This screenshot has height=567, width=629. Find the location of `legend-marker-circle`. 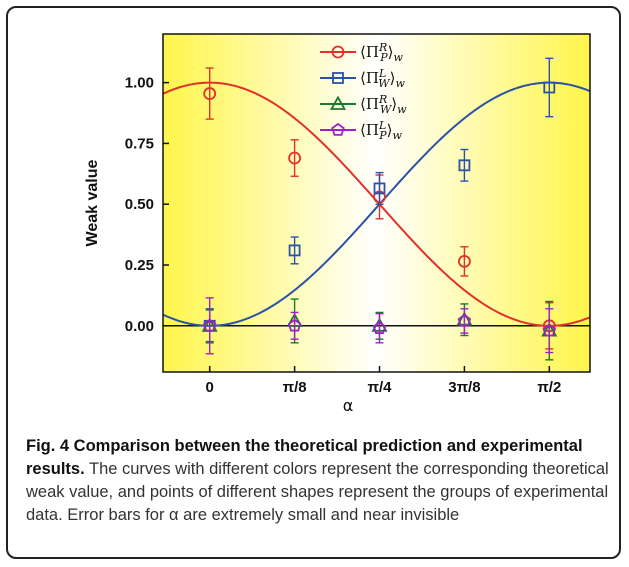

legend-marker-circle is located at coordinates (338, 52).